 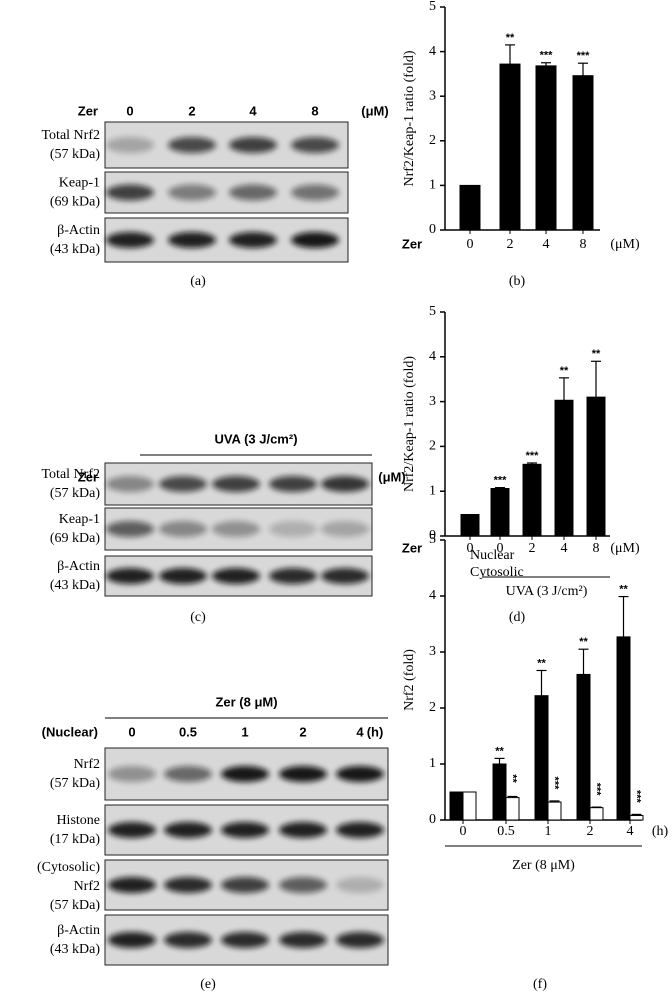 What do you see at coordinates (68, 867) in the screenshot?
I see `row-prefix: (Cytosolic)` at bounding box center [68, 867].